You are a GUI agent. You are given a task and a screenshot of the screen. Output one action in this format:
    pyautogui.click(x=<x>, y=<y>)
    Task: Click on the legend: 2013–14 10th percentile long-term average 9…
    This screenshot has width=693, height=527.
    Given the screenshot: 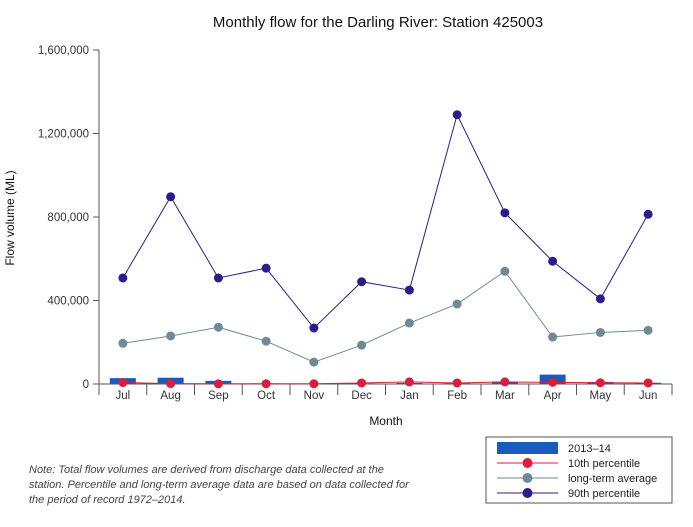 What is the action you would take?
    pyautogui.click(x=579, y=470)
    